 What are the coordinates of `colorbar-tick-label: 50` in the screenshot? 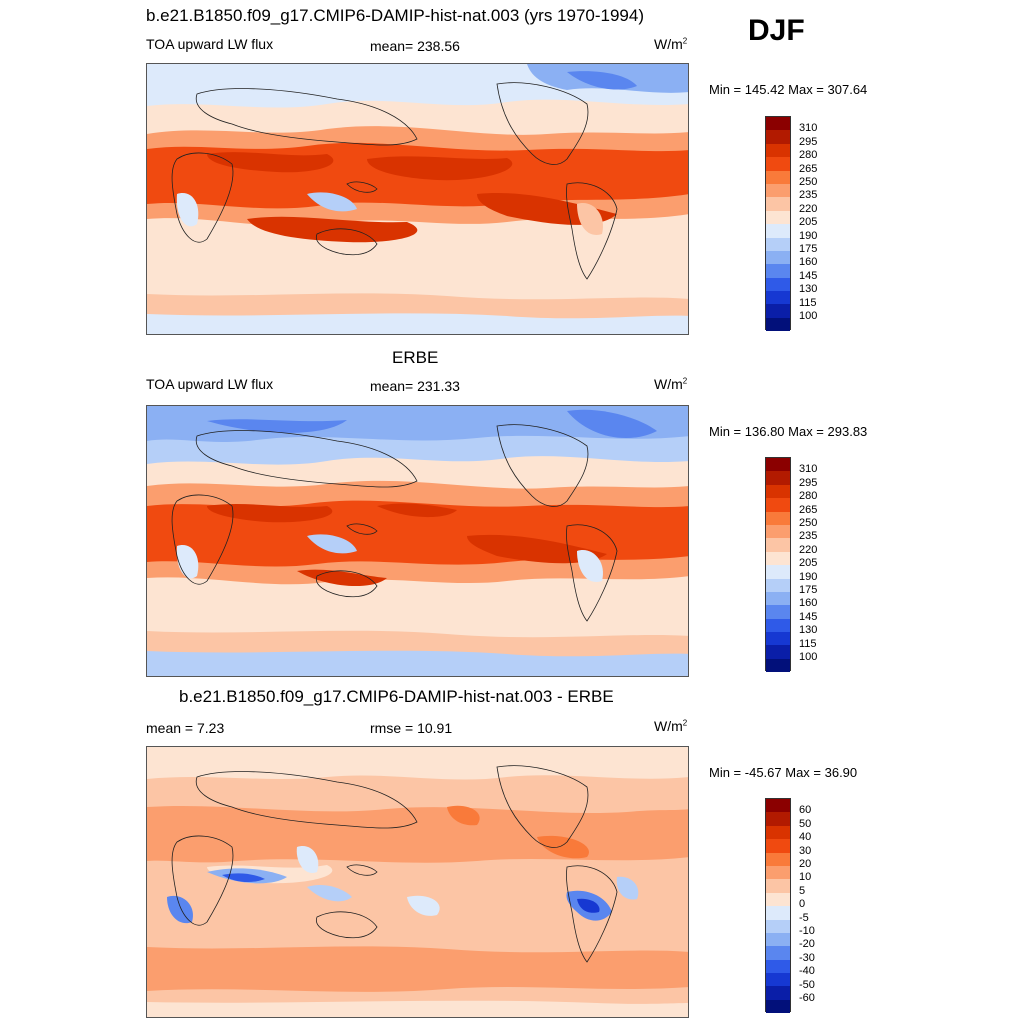 It's located at (805, 823).